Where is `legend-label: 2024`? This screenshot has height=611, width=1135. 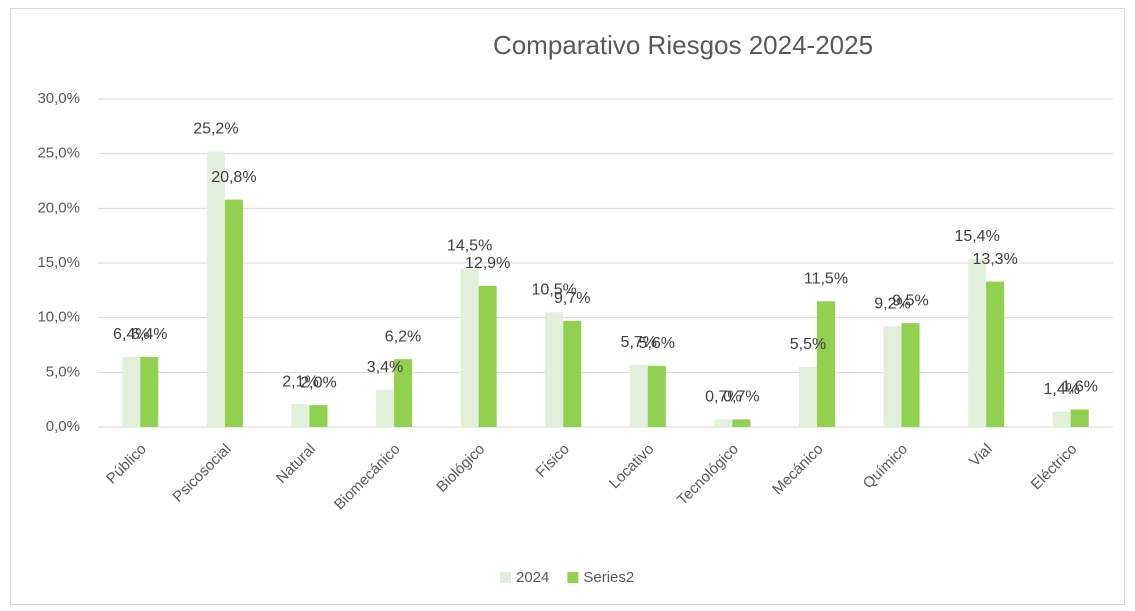
legend-label: 2024 is located at coordinates (532, 577).